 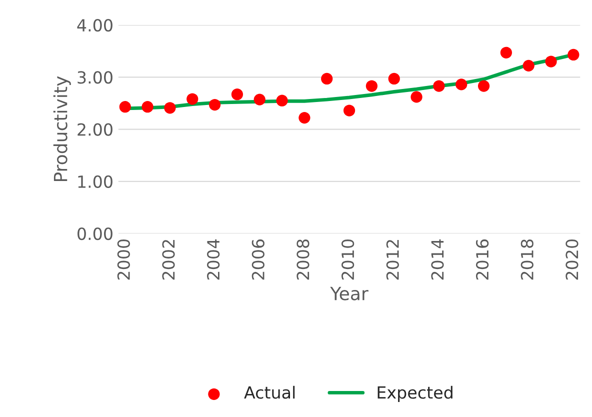 I want to click on x-tick-label: 2018, so click(x=527, y=260).